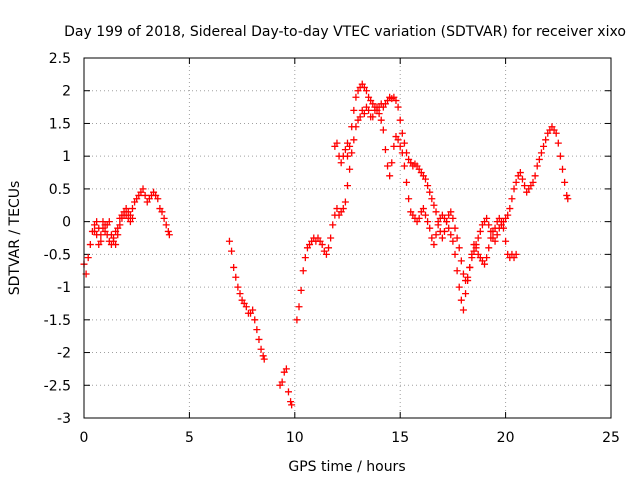  What do you see at coordinates (113, 230) in the screenshot?
I see `series-track-a2` at bounding box center [113, 230].